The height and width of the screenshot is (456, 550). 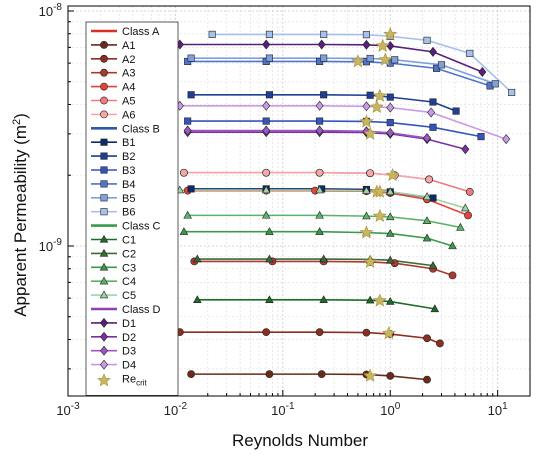 What do you see at coordinates (104, 212) in the screenshot?
I see `legend-marker-b6` at bounding box center [104, 212].